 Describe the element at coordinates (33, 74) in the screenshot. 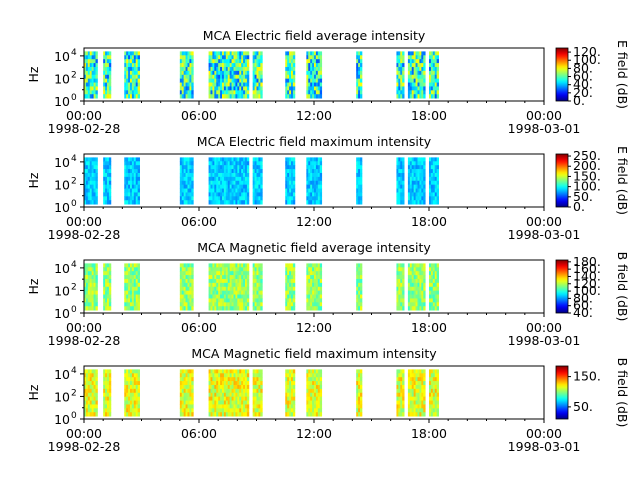

I see `y-axis-label: Hz` at that location.